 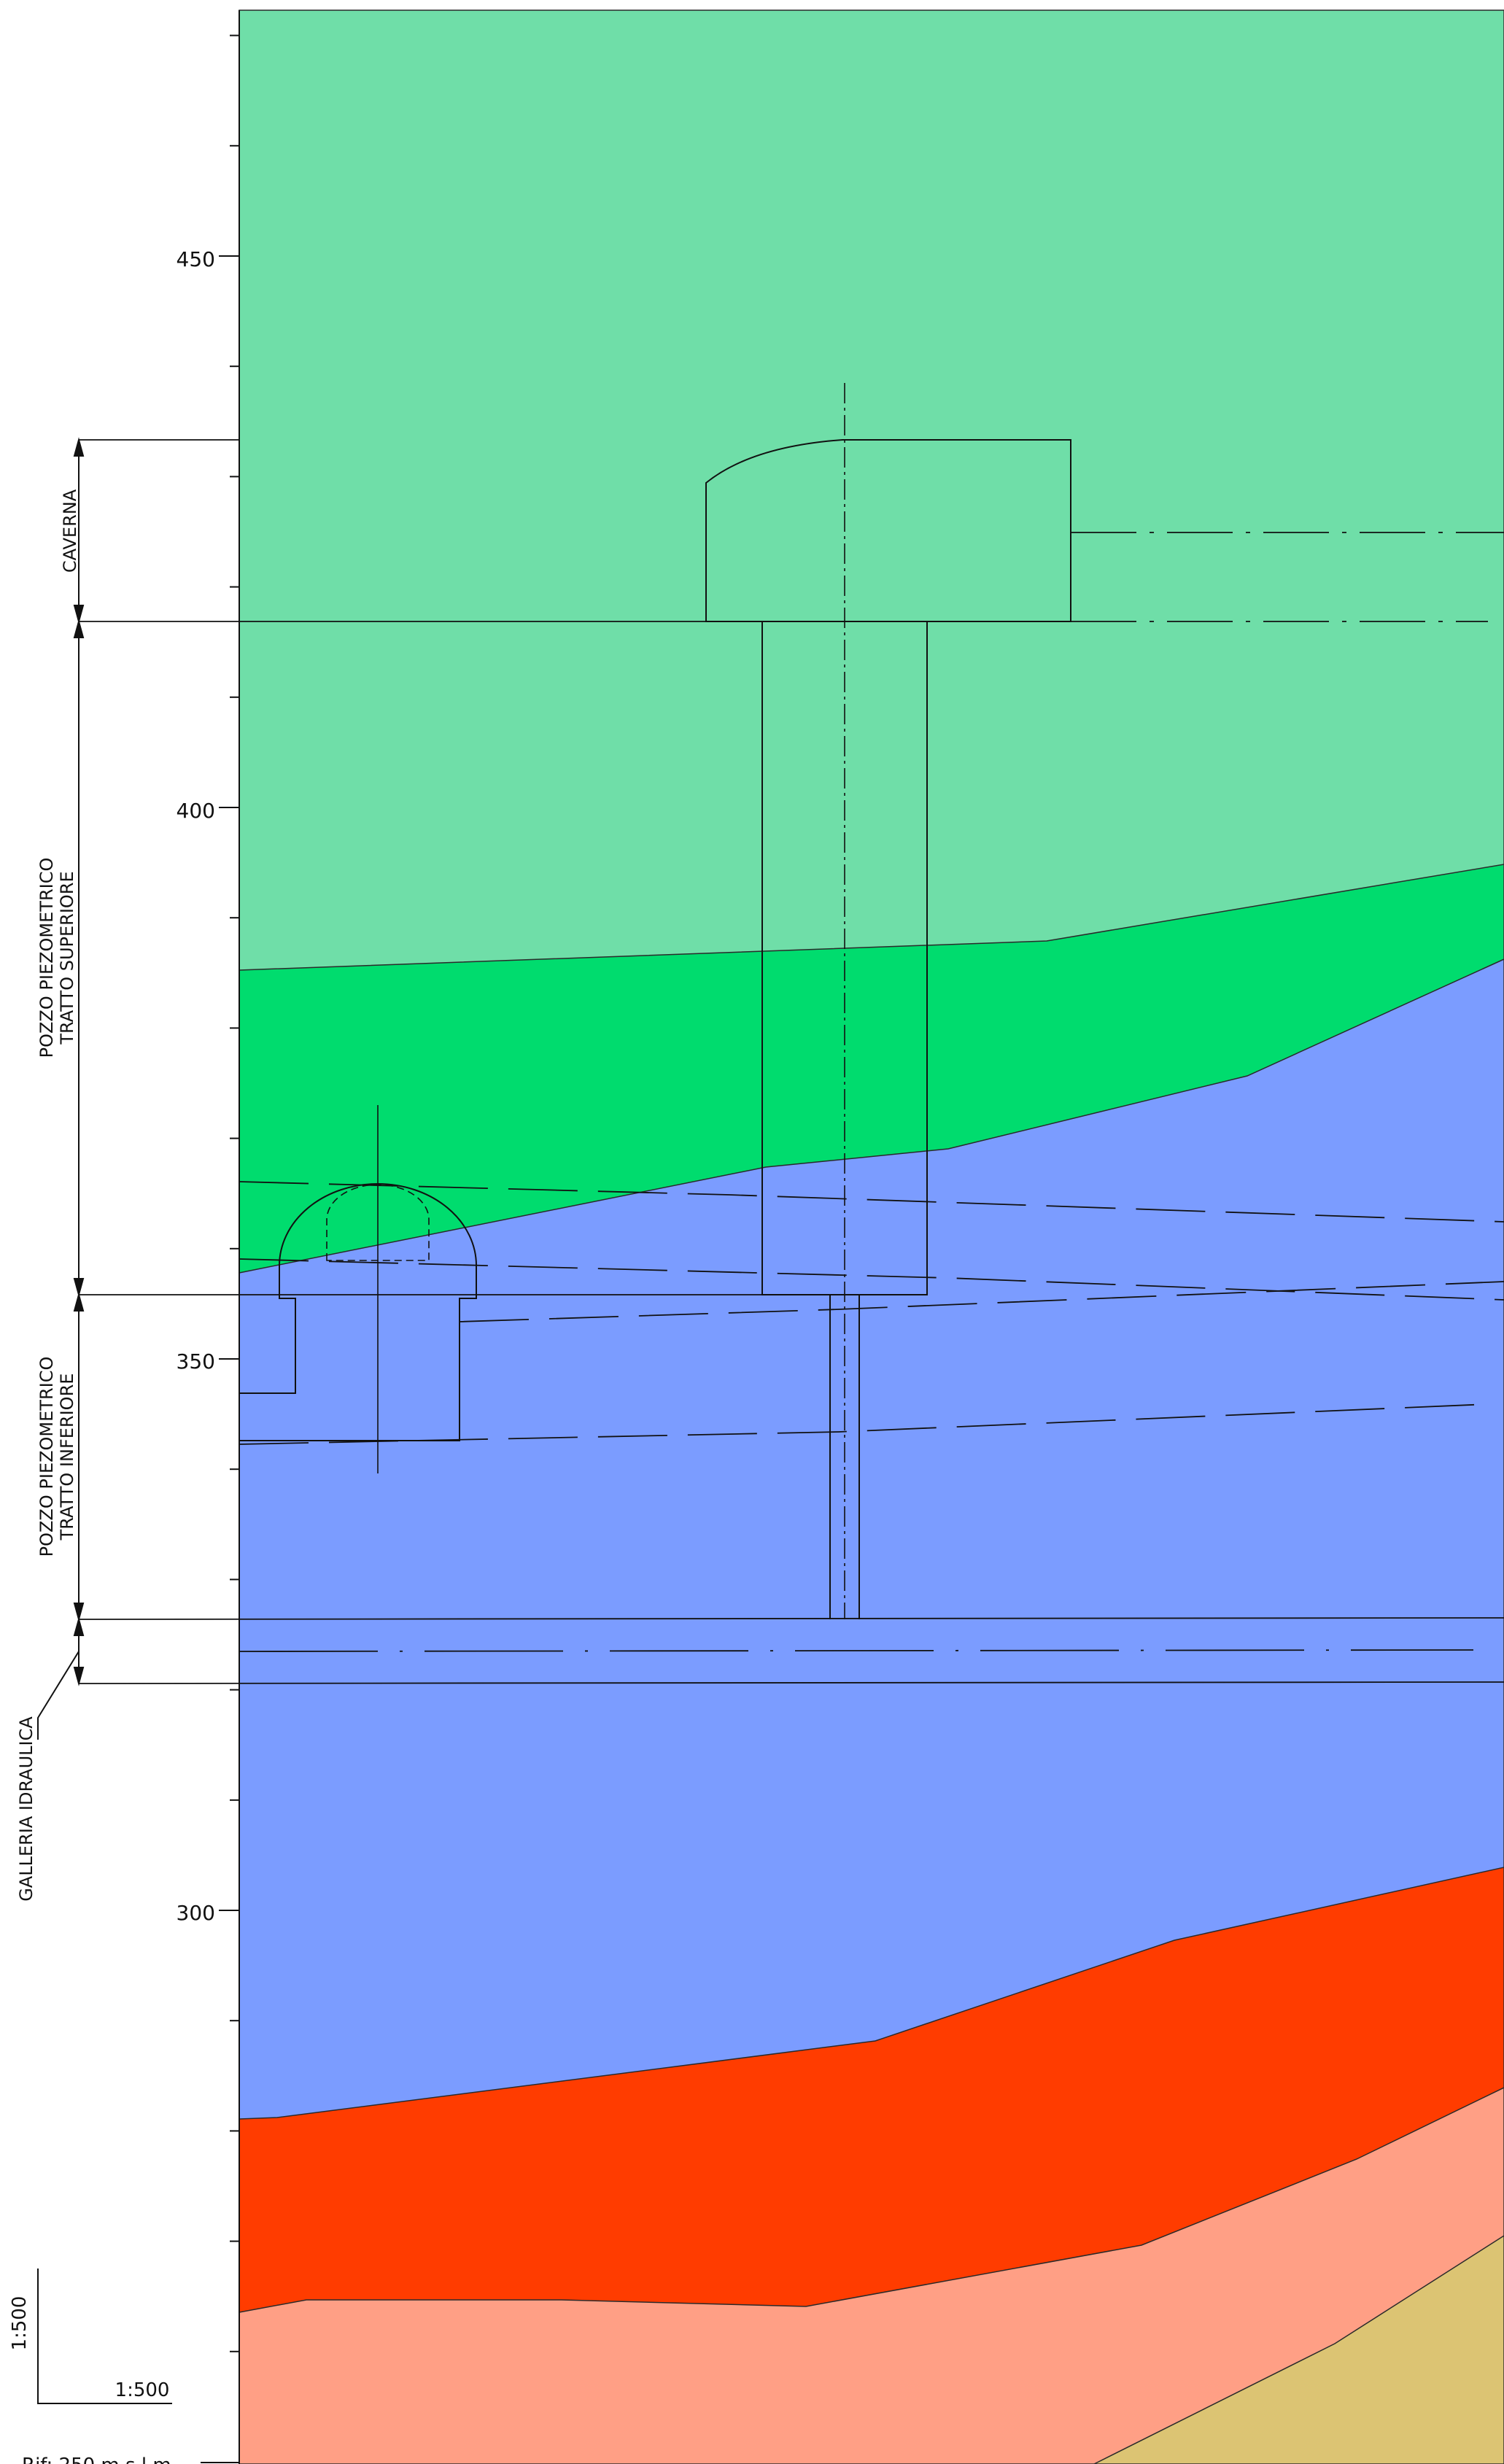 I want to click on galleria-bottom-line, so click(x=791, y=1683).